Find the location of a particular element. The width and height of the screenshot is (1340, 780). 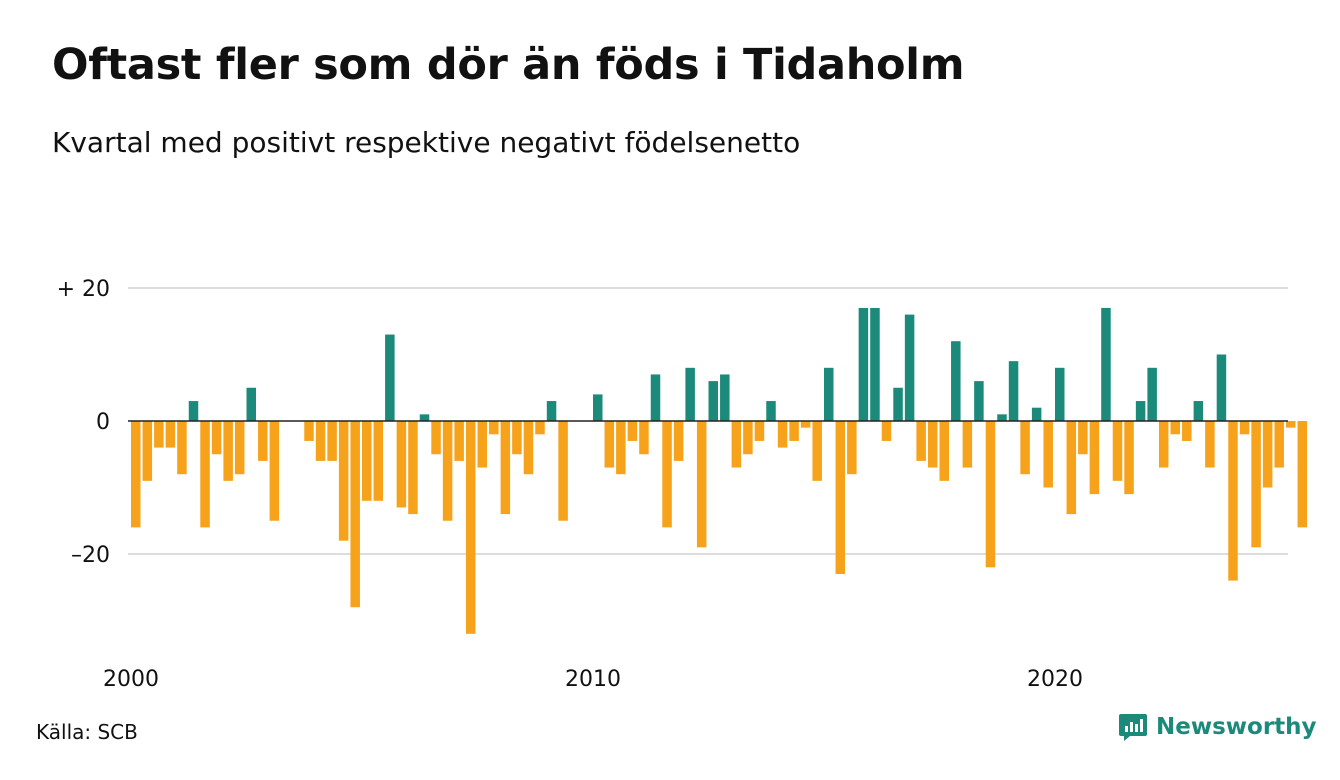

y-tick-label: + 20 is located at coordinates (83, 289).